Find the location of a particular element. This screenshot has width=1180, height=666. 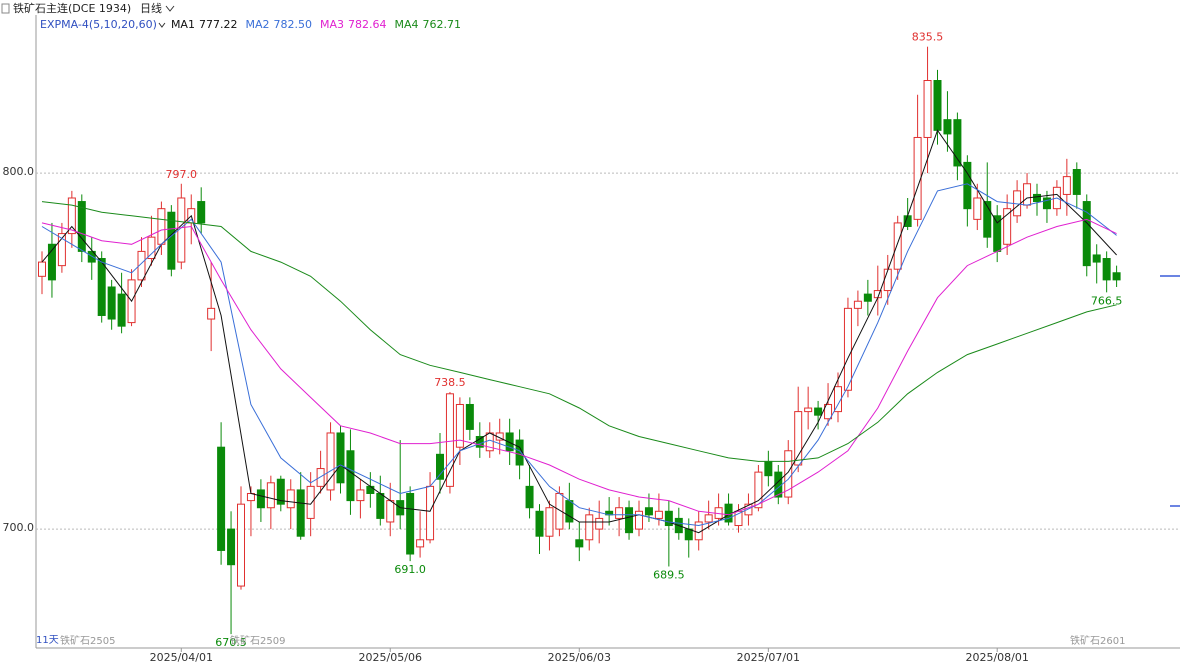

legend-name: MA3 is located at coordinates (332, 24).